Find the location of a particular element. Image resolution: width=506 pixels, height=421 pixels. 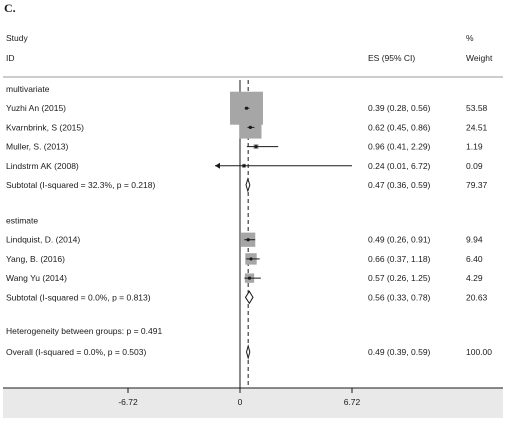

header-weight: Weight is located at coordinates (479, 58).